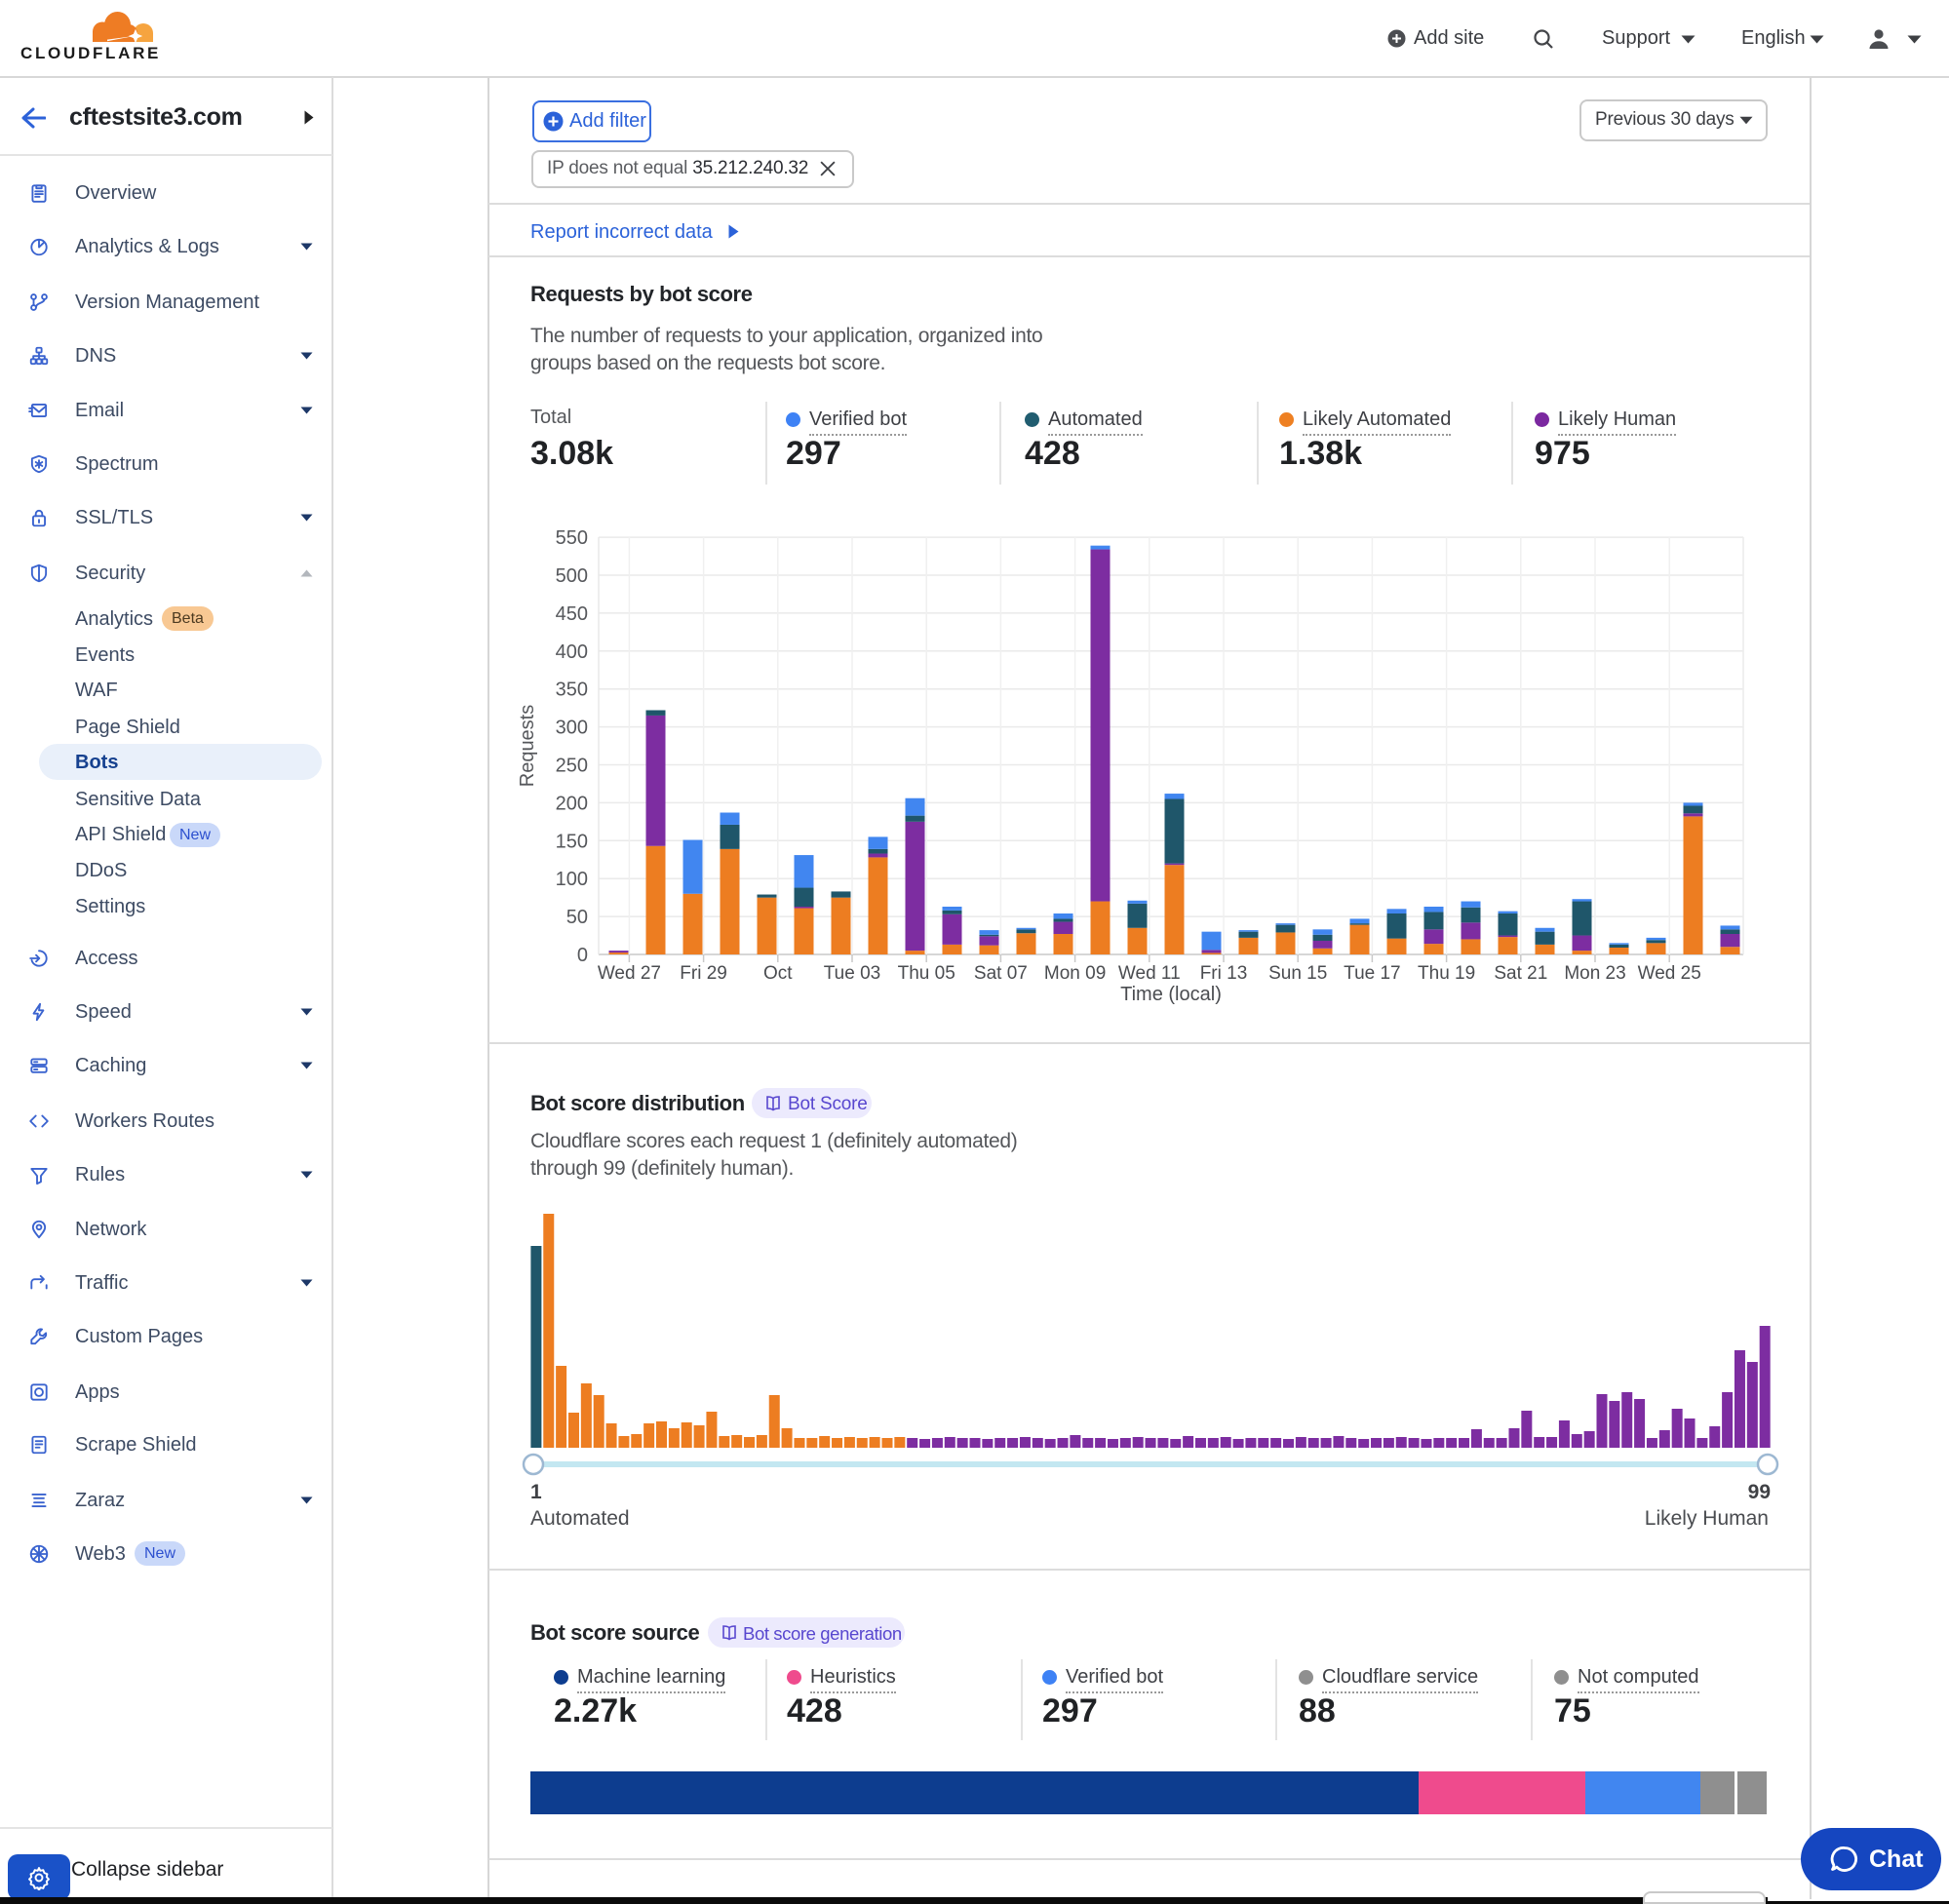 The height and width of the screenshot is (1904, 1949). What do you see at coordinates (1001, 973) in the screenshot?
I see `svg-text: Sat 07` at bounding box center [1001, 973].